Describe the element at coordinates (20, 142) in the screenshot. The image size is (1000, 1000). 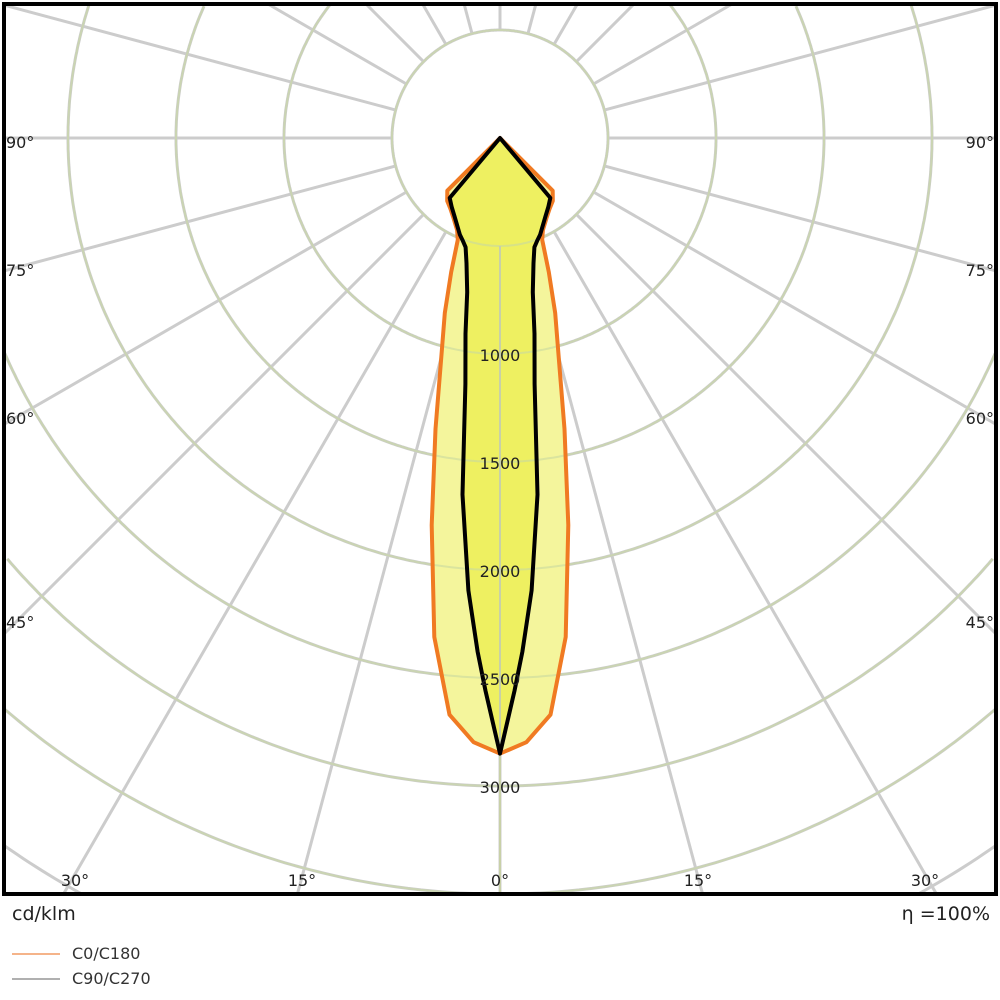
I see `angle-label-left: 90°` at that location.